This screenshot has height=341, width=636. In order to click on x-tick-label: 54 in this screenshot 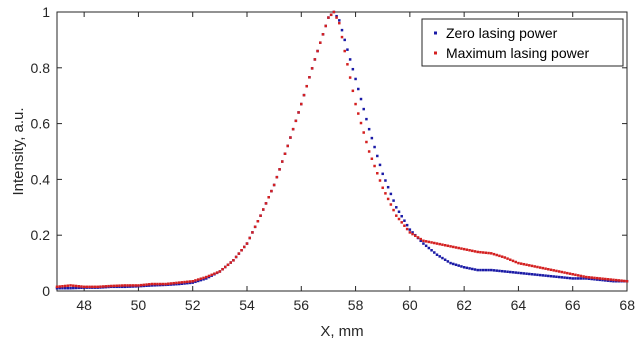, I will do `click(247, 305)`.